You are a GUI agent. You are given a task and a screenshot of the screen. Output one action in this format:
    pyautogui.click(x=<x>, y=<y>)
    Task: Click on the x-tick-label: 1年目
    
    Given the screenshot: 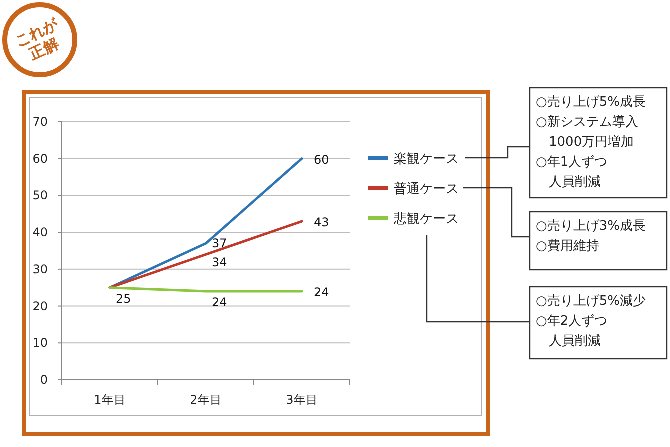 What is the action you would take?
    pyautogui.click(x=110, y=400)
    